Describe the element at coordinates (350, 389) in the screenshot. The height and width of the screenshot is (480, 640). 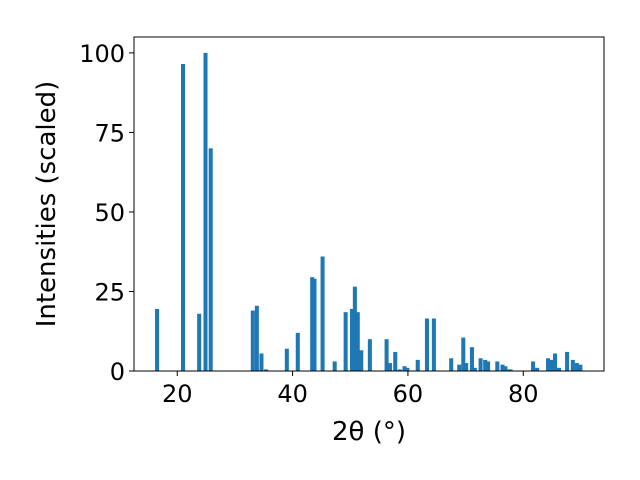
I see `x-axis-ticks: 20 40 60 80` at that location.